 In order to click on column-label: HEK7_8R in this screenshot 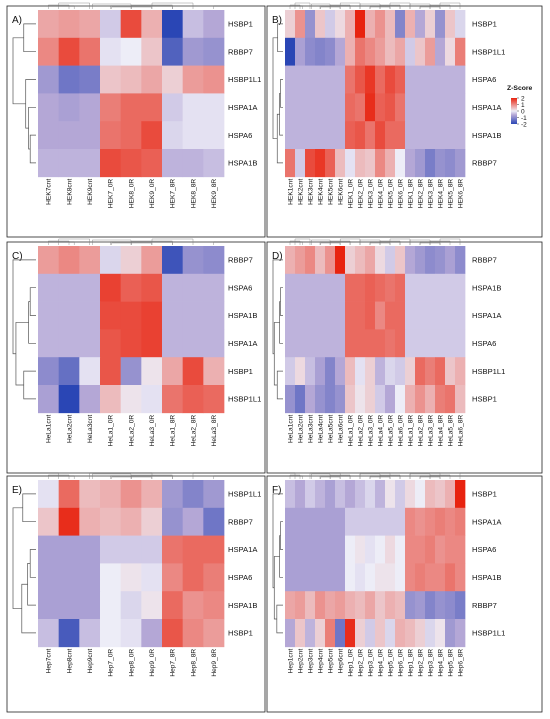, I will do `click(173, 194)`.